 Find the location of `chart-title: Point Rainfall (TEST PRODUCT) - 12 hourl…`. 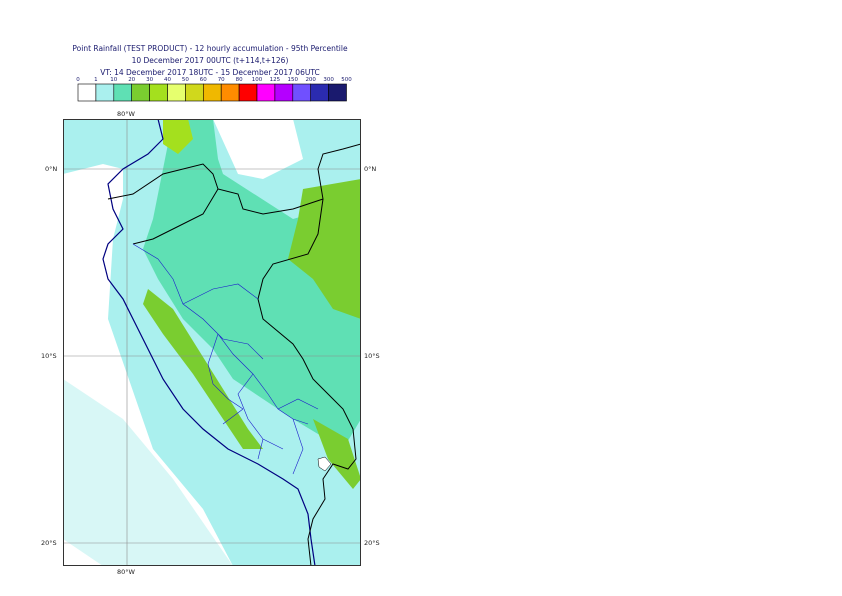

chart-title: Point Rainfall (TEST PRODUCT) - 12 hourl… is located at coordinates (210, 48).